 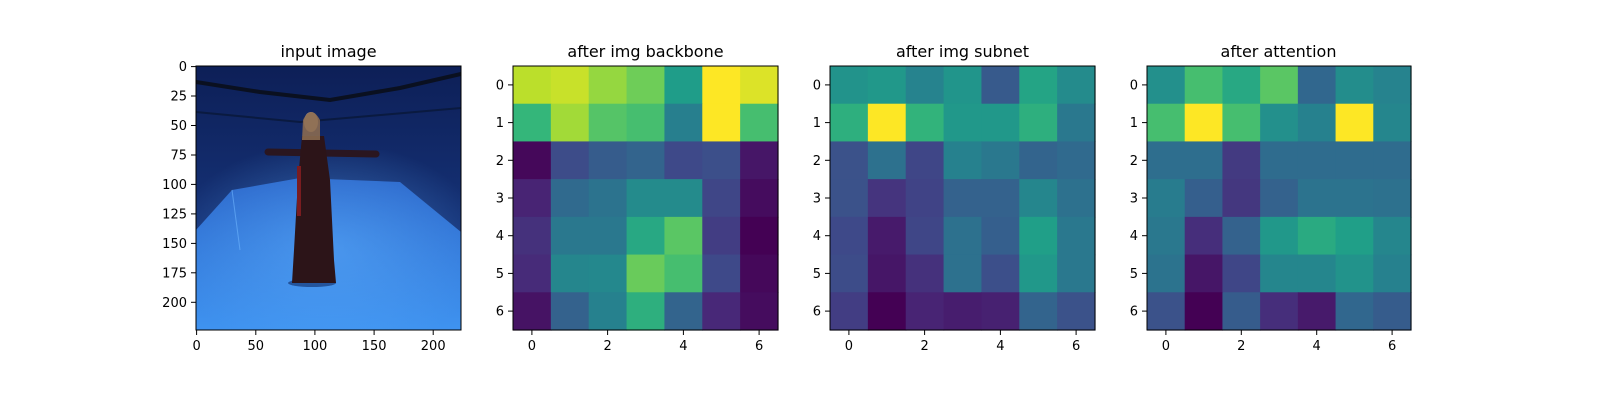 What do you see at coordinates (183, 126) in the screenshot?
I see `y-tick: 50` at bounding box center [183, 126].